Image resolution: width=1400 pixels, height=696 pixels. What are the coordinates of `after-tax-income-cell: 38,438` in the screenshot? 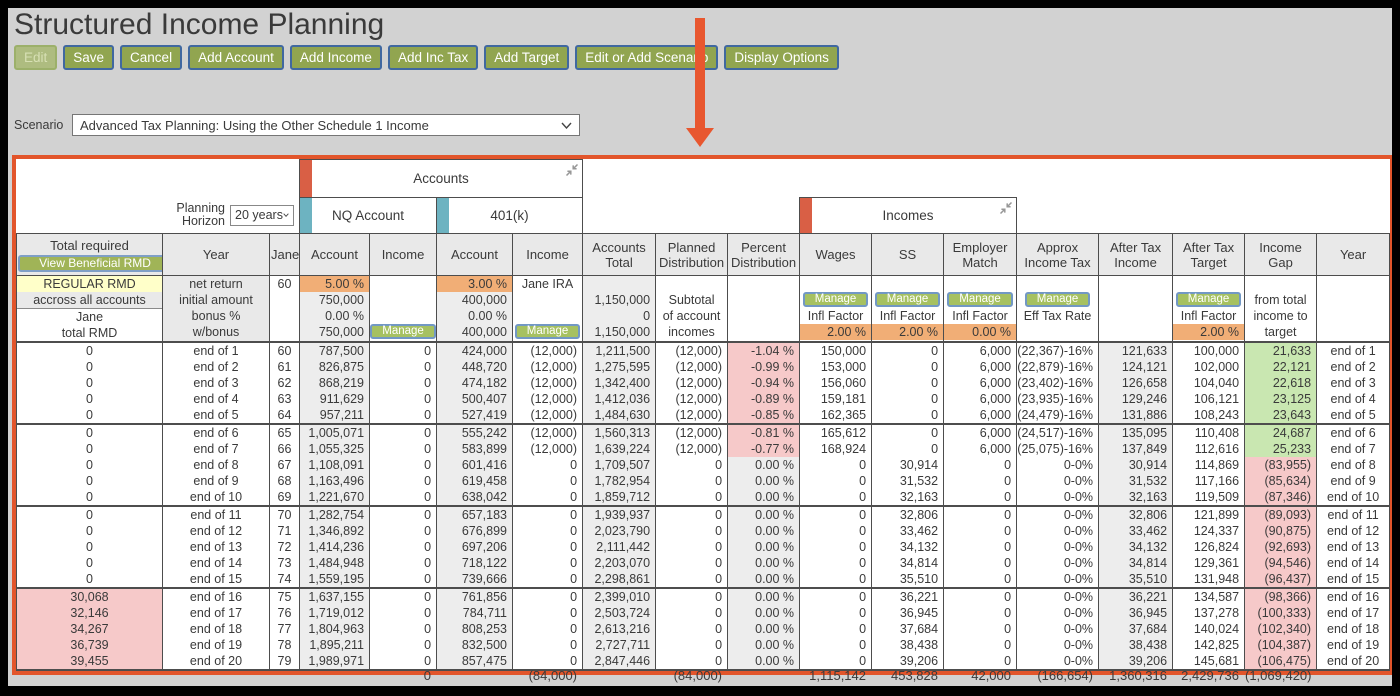 It's located at (1135, 645).